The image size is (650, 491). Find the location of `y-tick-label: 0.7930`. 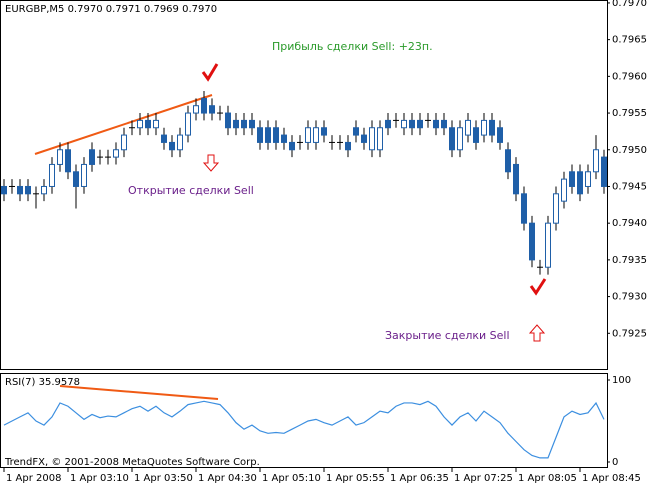

y-tick-label: 0.7930 is located at coordinates (629, 297).